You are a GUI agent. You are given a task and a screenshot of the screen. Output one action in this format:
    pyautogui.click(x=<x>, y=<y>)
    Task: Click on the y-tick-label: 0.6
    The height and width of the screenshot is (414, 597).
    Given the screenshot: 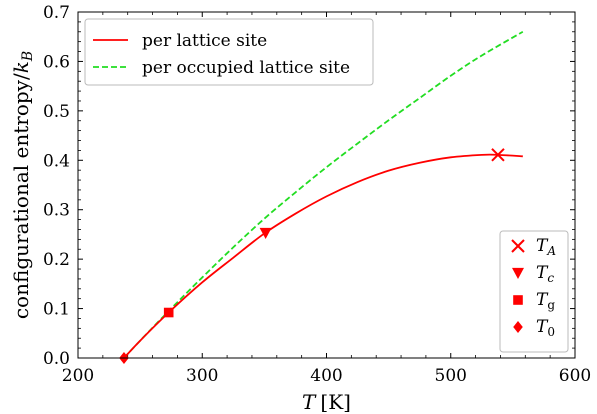 What is the action you would take?
    pyautogui.click(x=56, y=62)
    